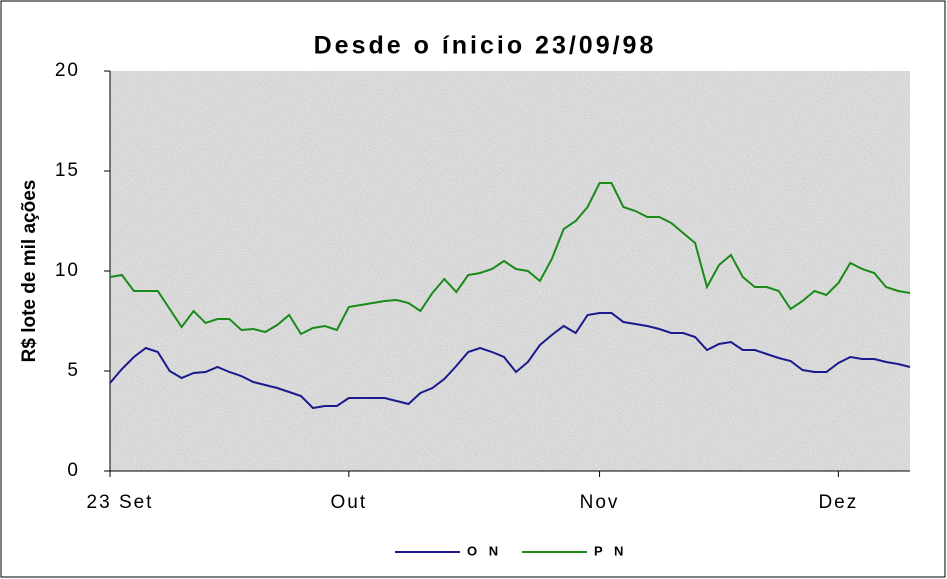  Describe the element at coordinates (838, 502) in the screenshot. I see `x-tick-label: Dez` at that location.